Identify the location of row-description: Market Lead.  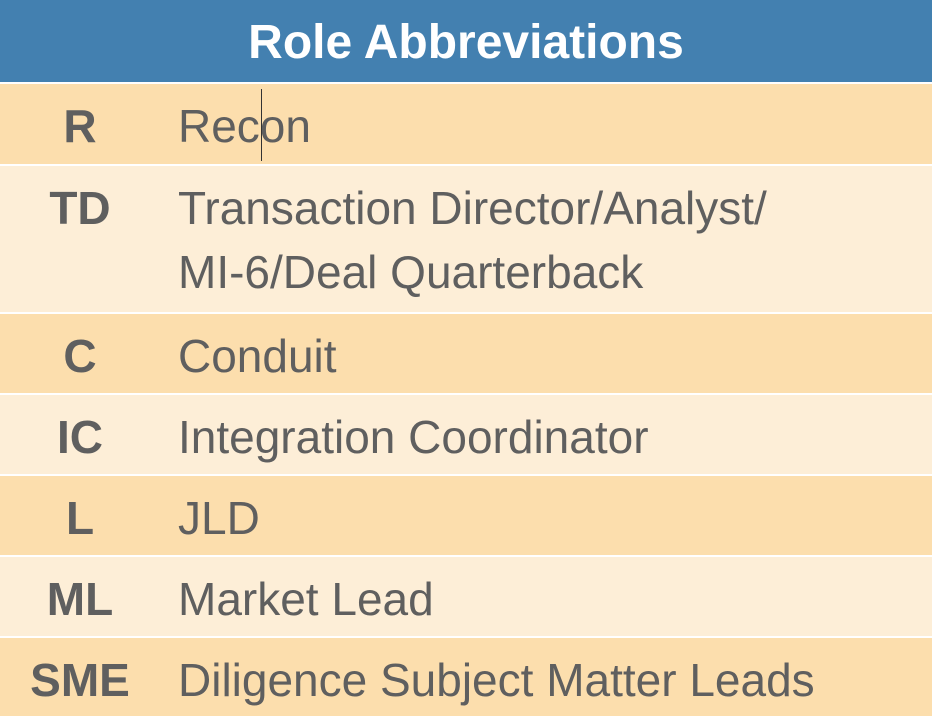
(306, 599).